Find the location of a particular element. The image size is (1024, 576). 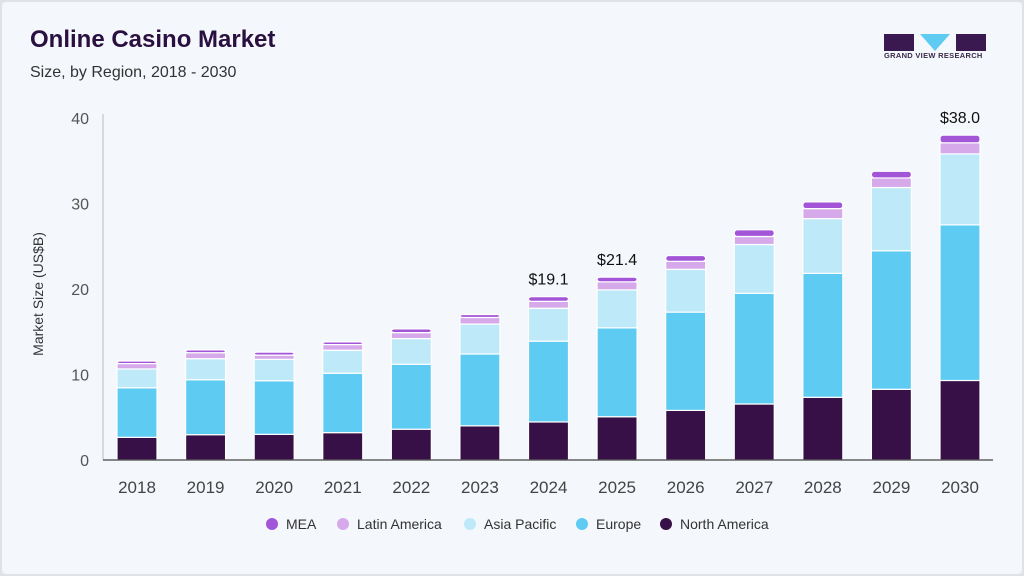

x-tick-label: 2030 is located at coordinates (960, 487).